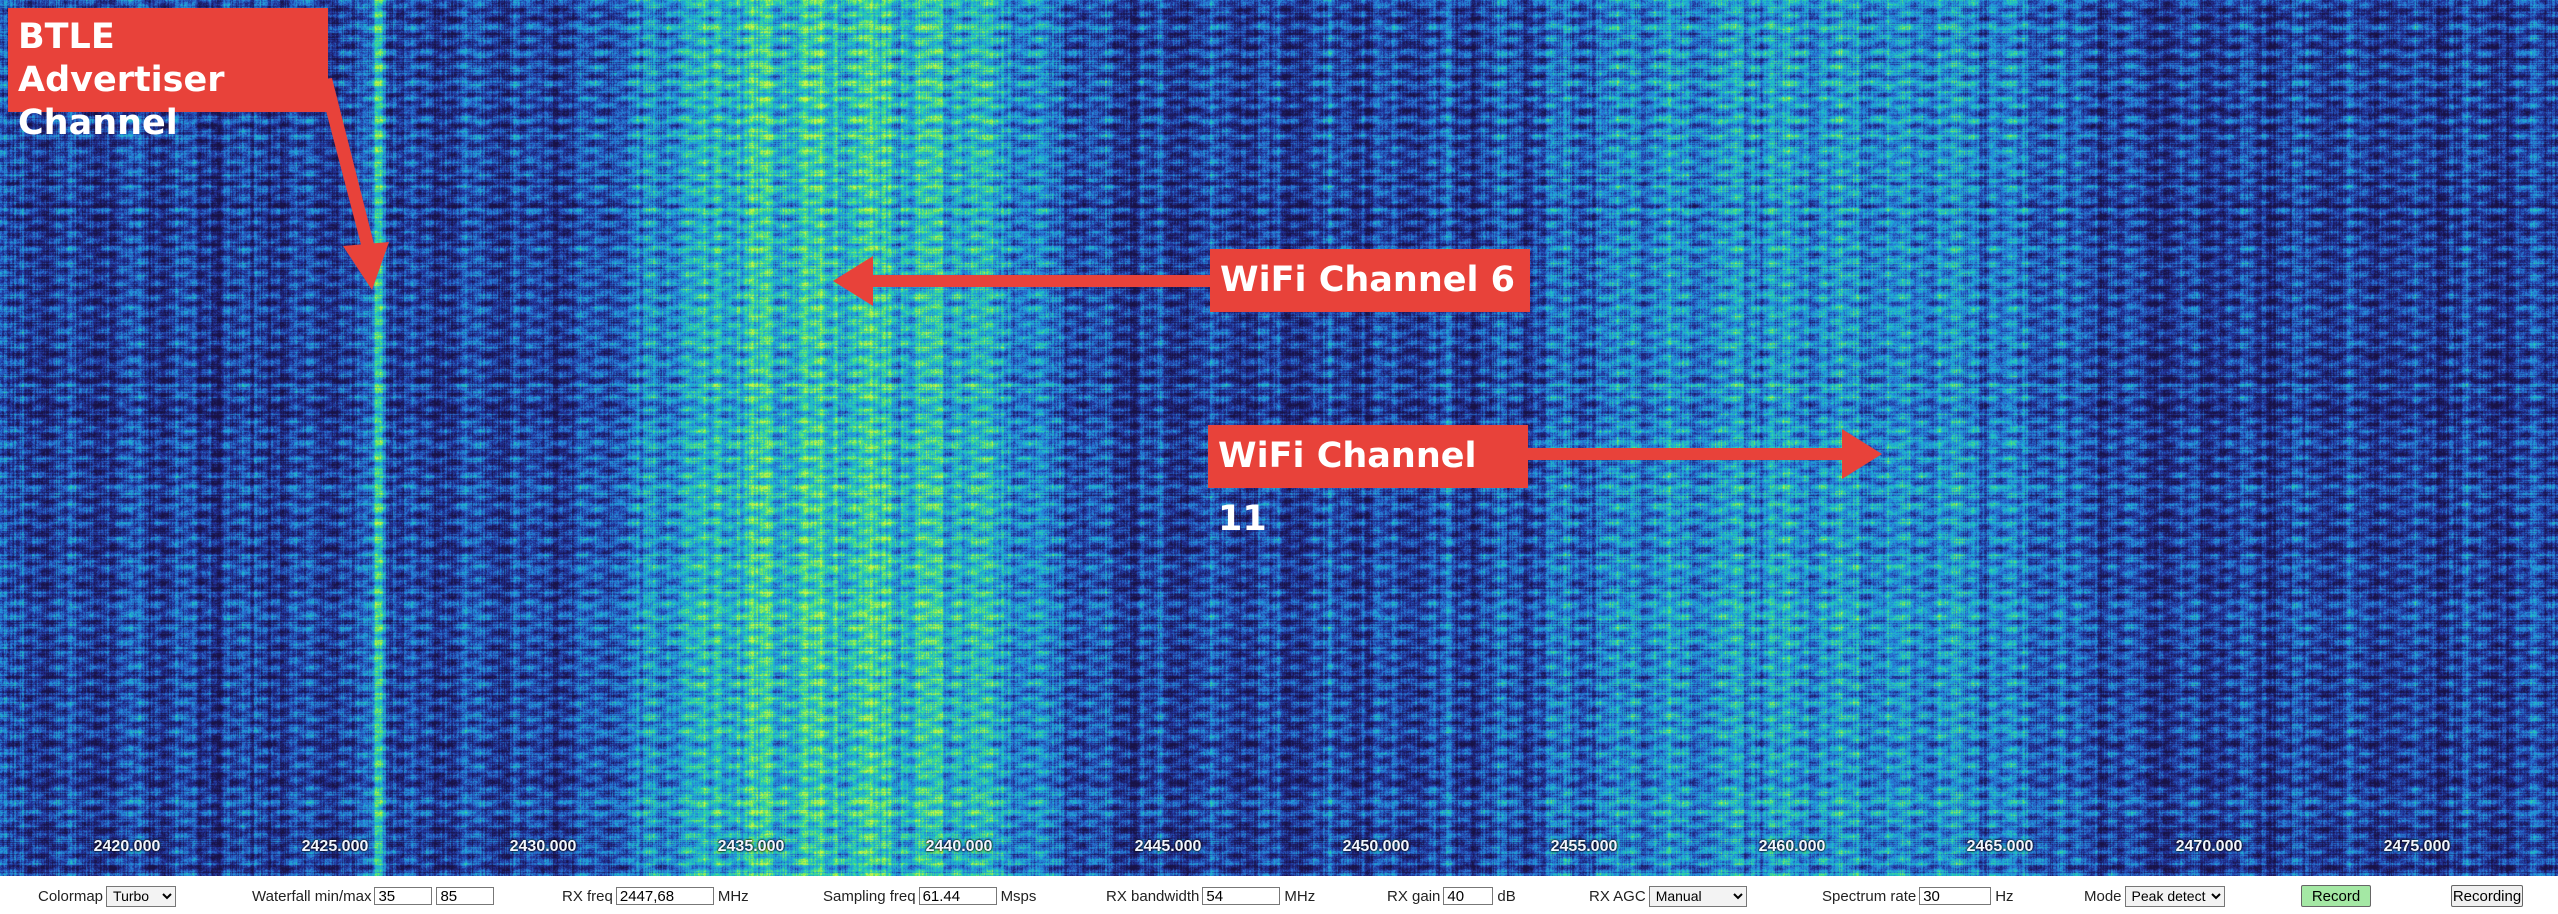 This screenshot has width=2558, height=914. Describe the element at coordinates (98, 123) in the screenshot. I see `btle-callout-line2: Channel` at that location.